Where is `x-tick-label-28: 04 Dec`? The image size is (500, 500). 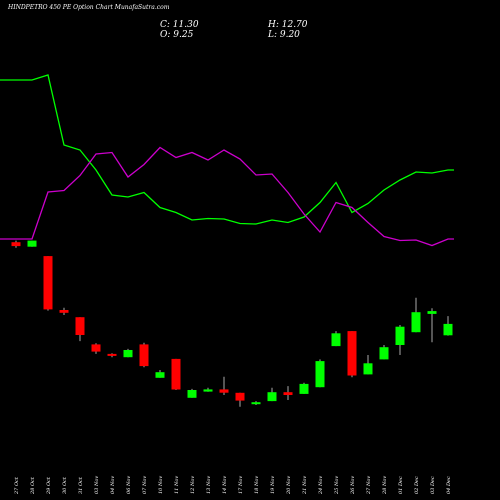
x-tick-label-28: 04 Dec is located at coordinates (449, 485).